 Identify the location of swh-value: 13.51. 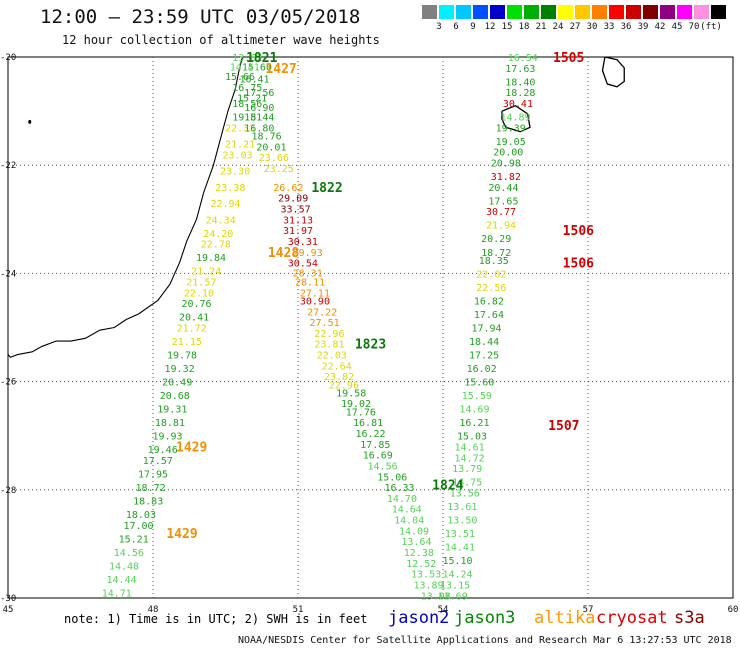
(460, 534).